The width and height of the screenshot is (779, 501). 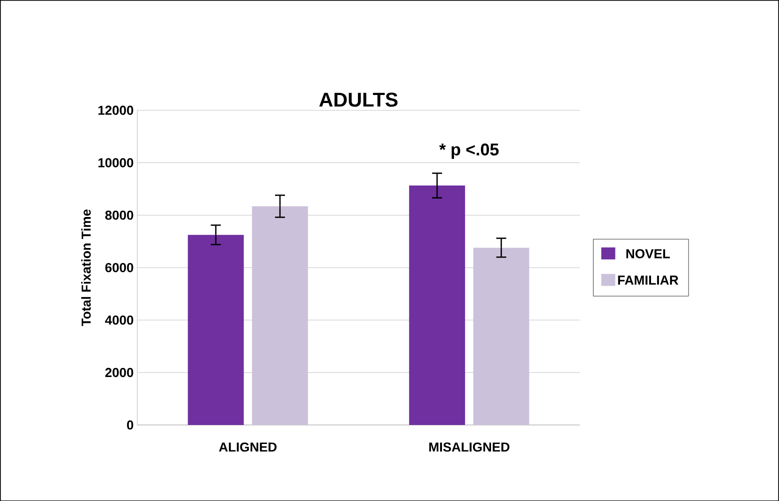 I want to click on y-tick-label: 6000, so click(x=119, y=267).